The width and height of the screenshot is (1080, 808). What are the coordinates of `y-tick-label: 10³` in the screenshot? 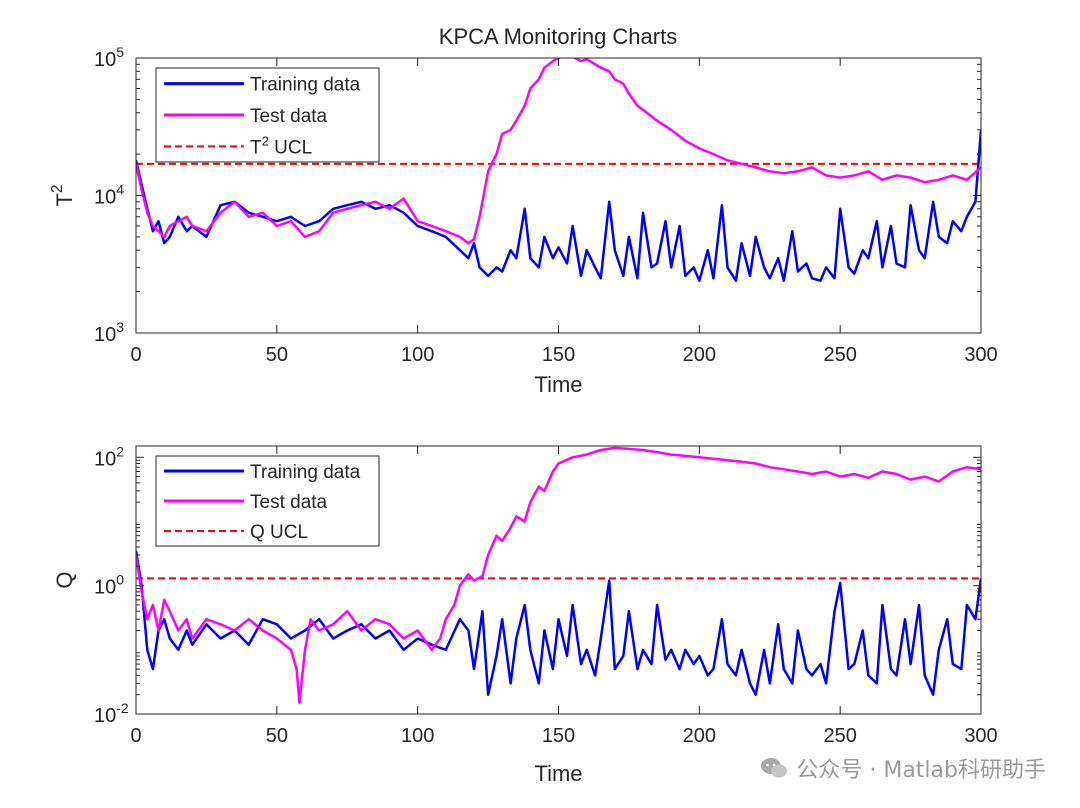 It's located at (109, 332).